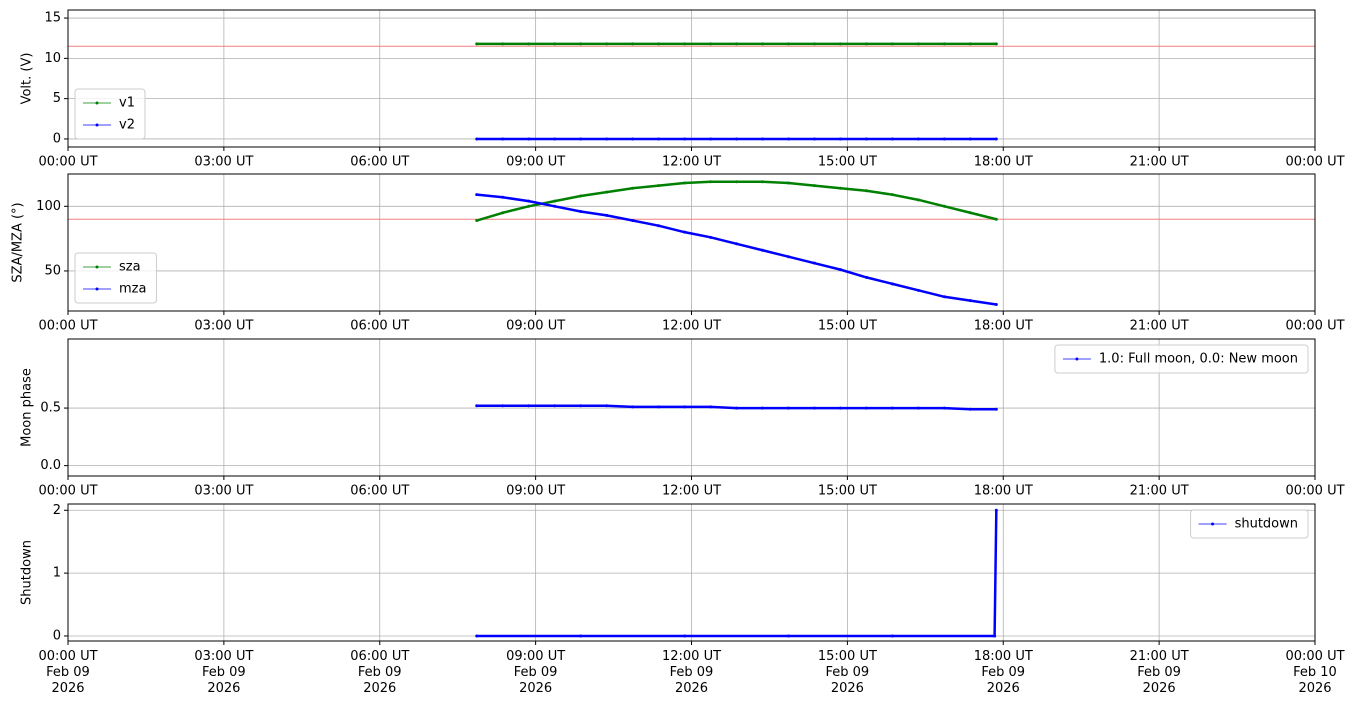  I want to click on y-tick-label: 0.0, so click(50, 465).